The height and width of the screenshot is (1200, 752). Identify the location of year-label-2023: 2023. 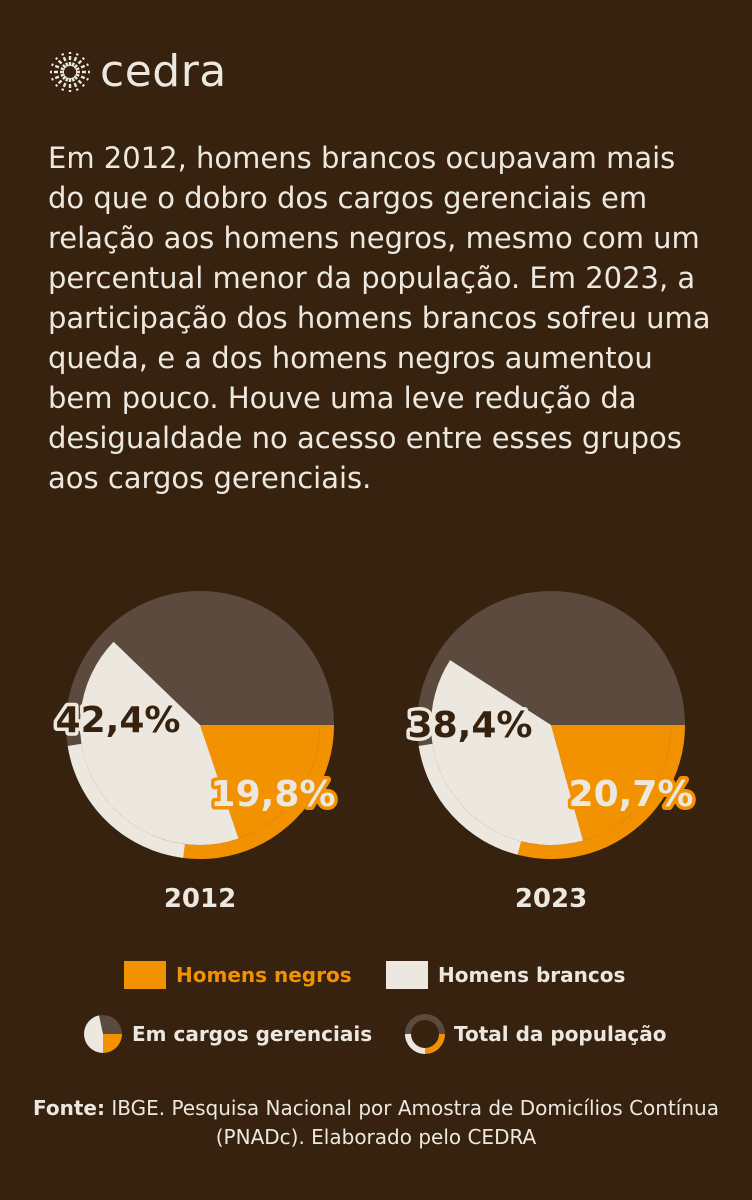
(551, 899).